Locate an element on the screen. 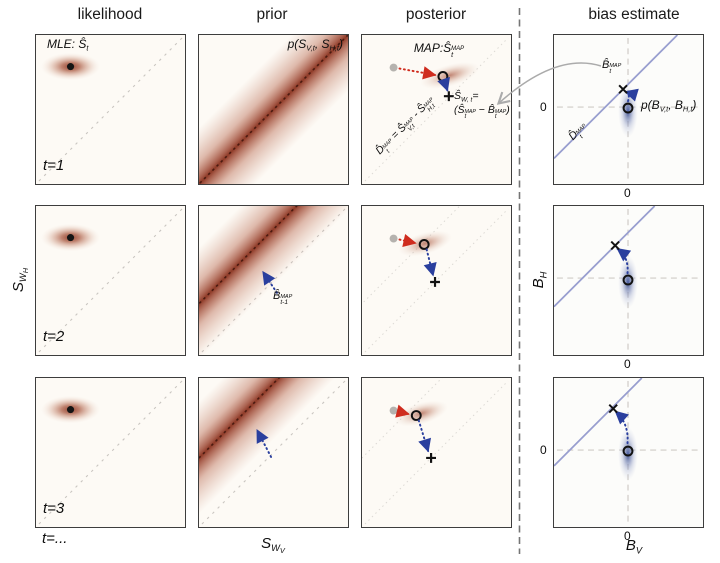 Image resolution: width=720 pixels, height=563 pixels. time-label-t3: t=3 is located at coordinates (54, 508).